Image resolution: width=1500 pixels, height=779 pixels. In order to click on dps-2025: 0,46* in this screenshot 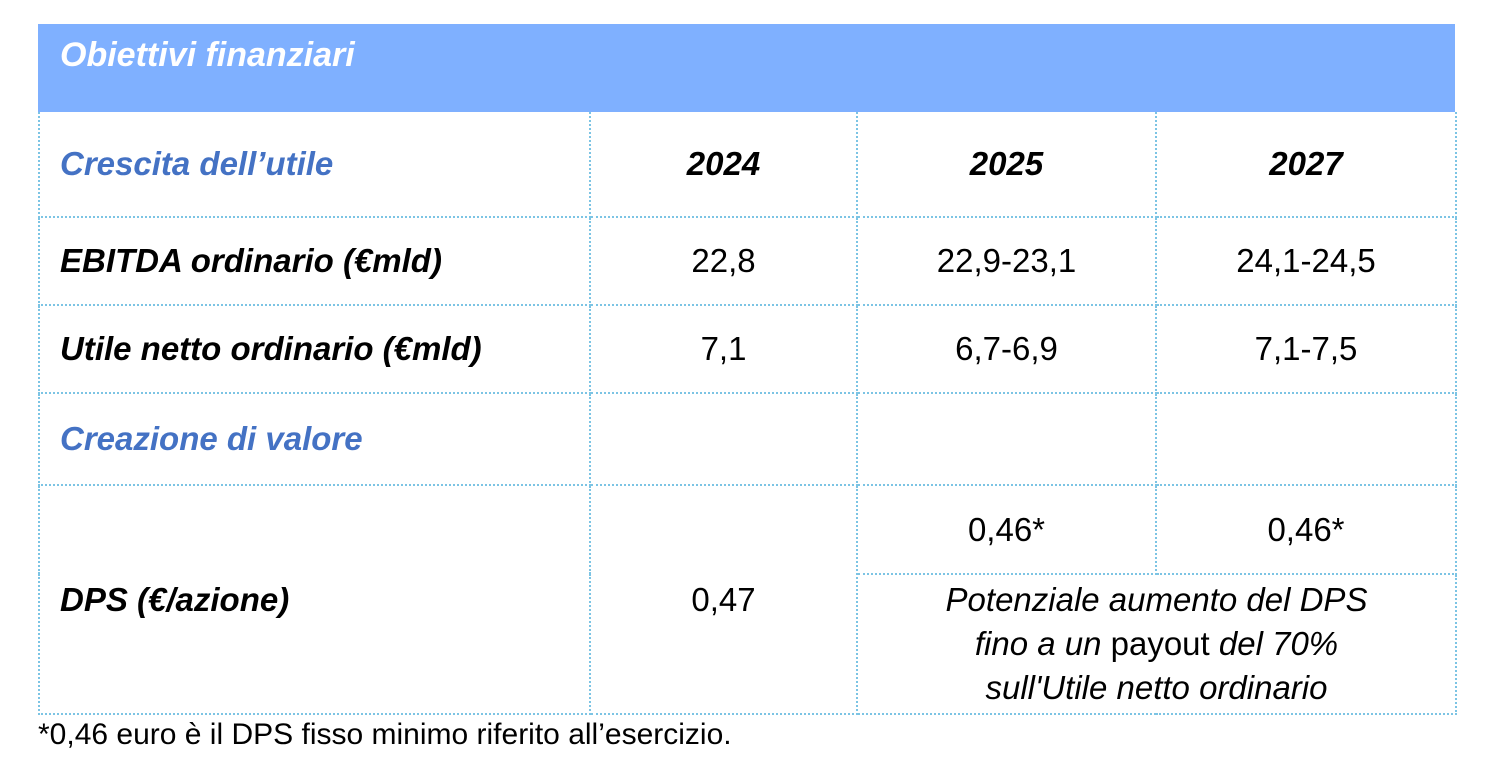, I will do `click(1006, 529)`.